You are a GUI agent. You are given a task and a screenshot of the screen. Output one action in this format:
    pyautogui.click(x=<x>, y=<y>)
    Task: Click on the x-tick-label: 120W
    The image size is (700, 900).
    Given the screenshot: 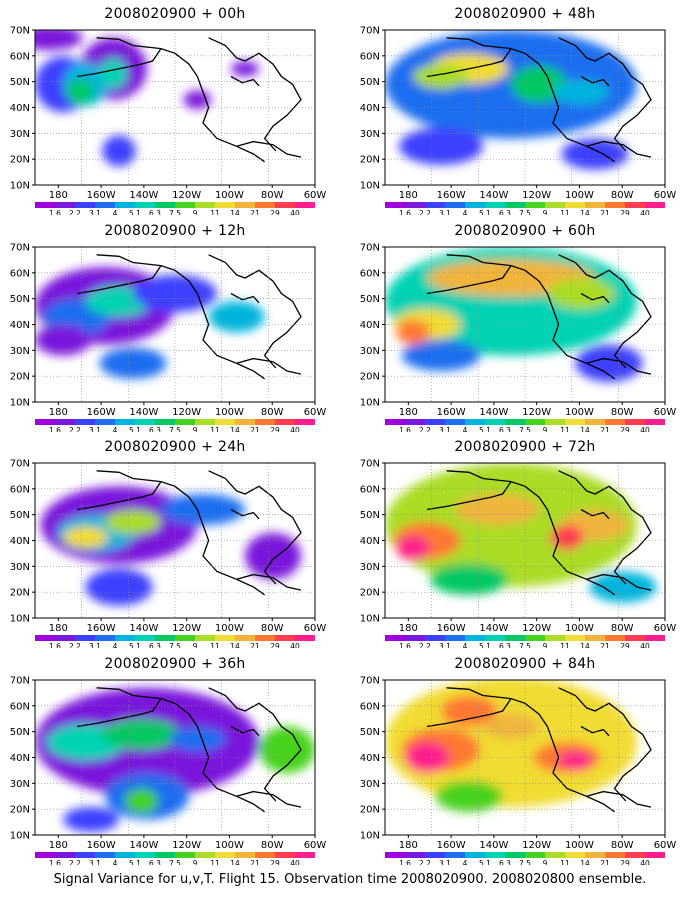 What is the action you would take?
    pyautogui.click(x=536, y=845)
    